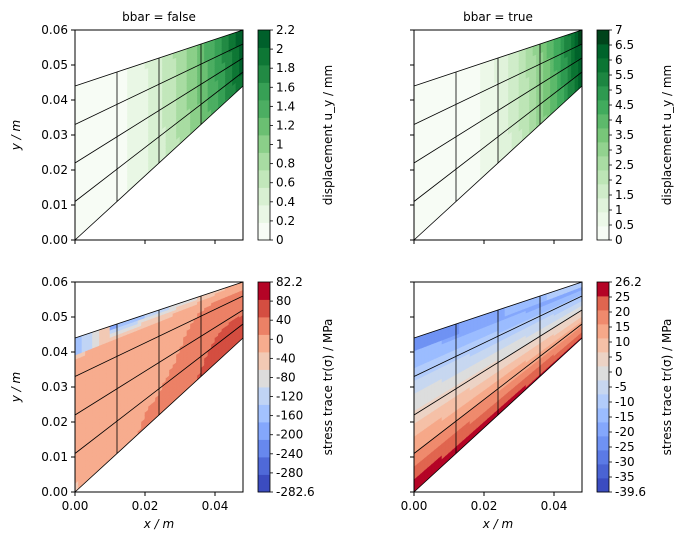 The width and height of the screenshot is (685, 548). I want to click on panel-title: bbar = false, so click(159, 17).